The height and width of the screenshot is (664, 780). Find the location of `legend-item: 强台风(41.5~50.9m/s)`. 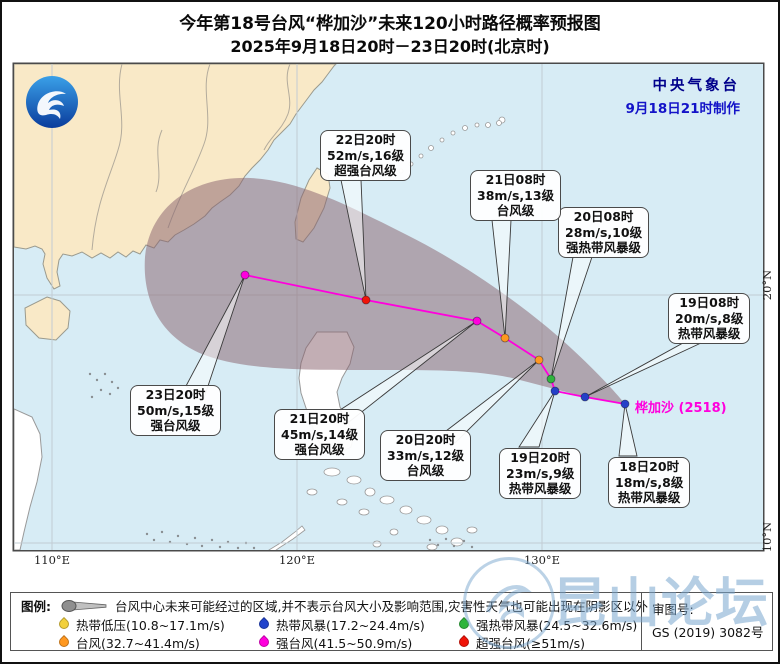

legend-item: 强台风(41.5~50.9m/s) is located at coordinates (356, 642).